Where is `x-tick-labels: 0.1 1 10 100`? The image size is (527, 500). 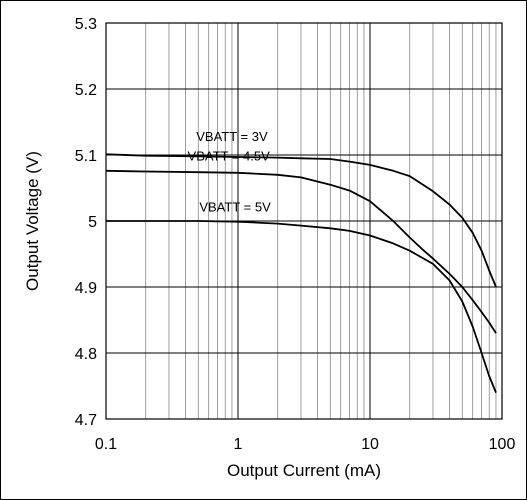
x-tick-labels: 0.1 1 10 100 is located at coordinates (305, 444).